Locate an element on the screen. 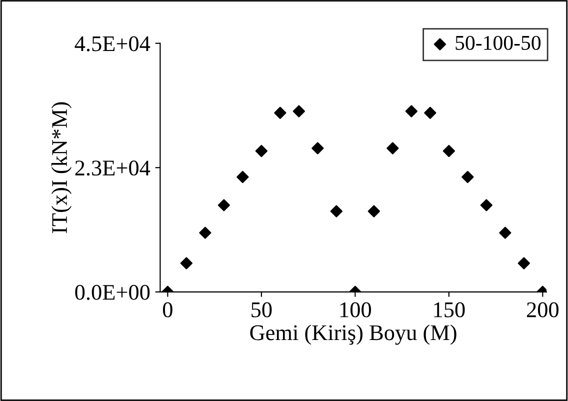 The width and height of the screenshot is (568, 401). x-tick-label: 100 is located at coordinates (355, 310).